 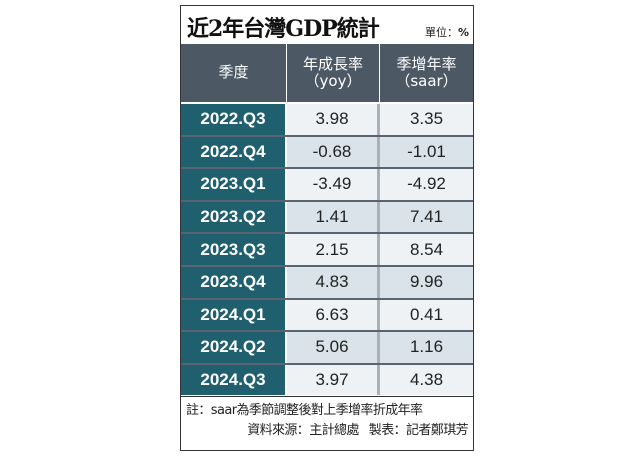 What do you see at coordinates (426, 315) in the screenshot?
I see `saar-cell: 0.41` at bounding box center [426, 315].